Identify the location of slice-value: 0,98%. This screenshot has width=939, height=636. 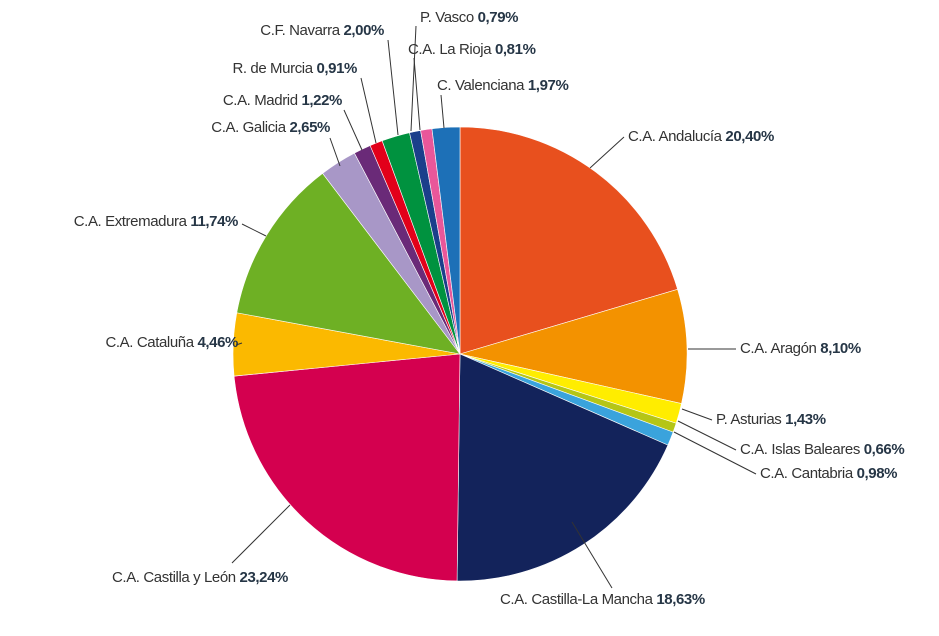
(877, 473).